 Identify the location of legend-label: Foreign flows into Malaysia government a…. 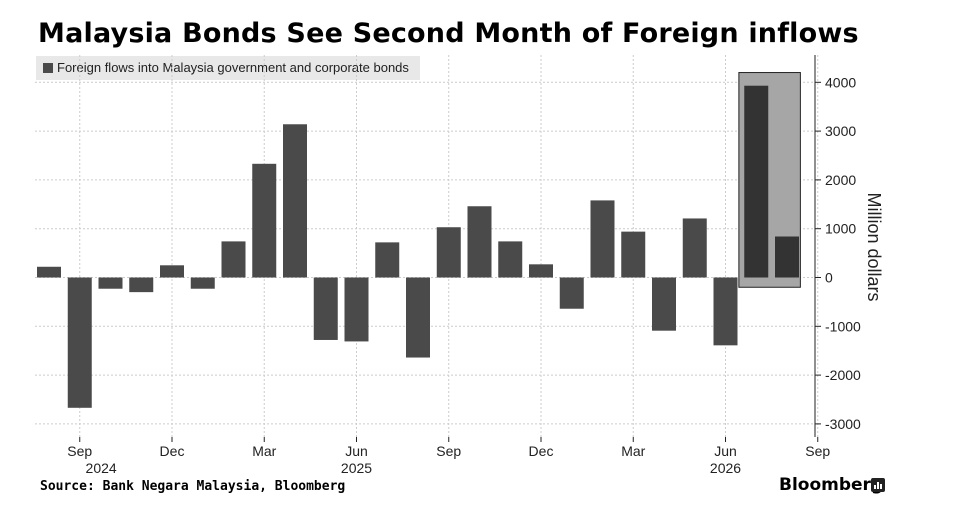
(233, 67).